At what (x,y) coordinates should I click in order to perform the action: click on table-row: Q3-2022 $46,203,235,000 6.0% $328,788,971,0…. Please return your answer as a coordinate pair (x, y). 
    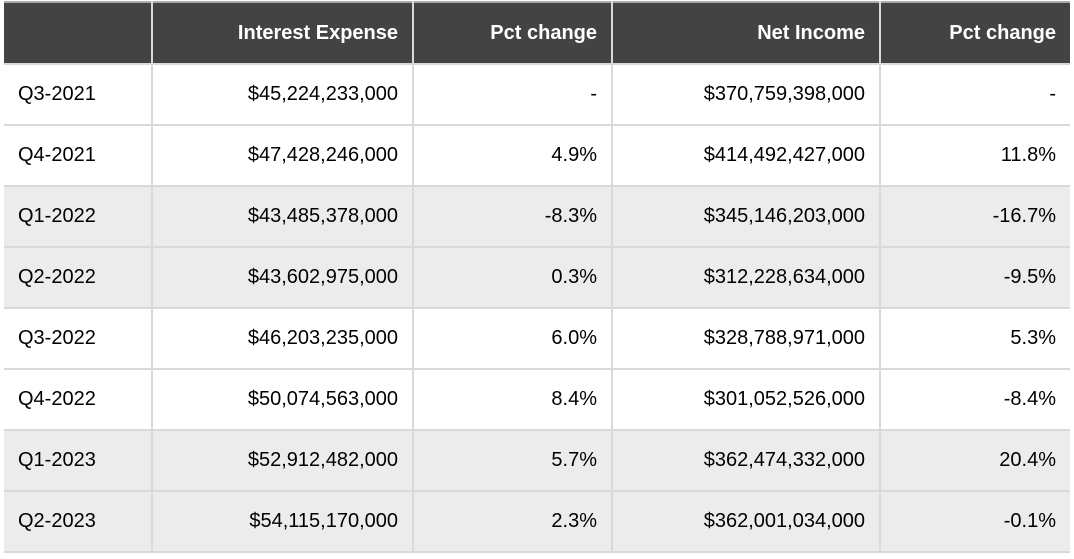
    Looking at the image, I should click on (537, 338).